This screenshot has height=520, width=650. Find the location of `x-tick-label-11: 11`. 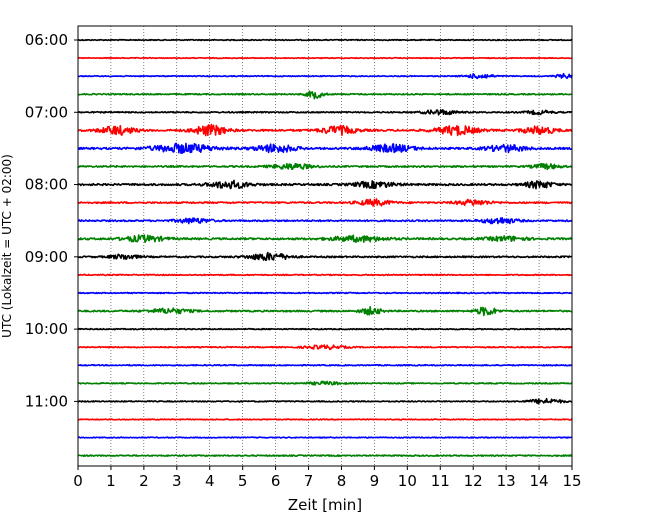

x-tick-label-11: 11 is located at coordinates (440, 481).